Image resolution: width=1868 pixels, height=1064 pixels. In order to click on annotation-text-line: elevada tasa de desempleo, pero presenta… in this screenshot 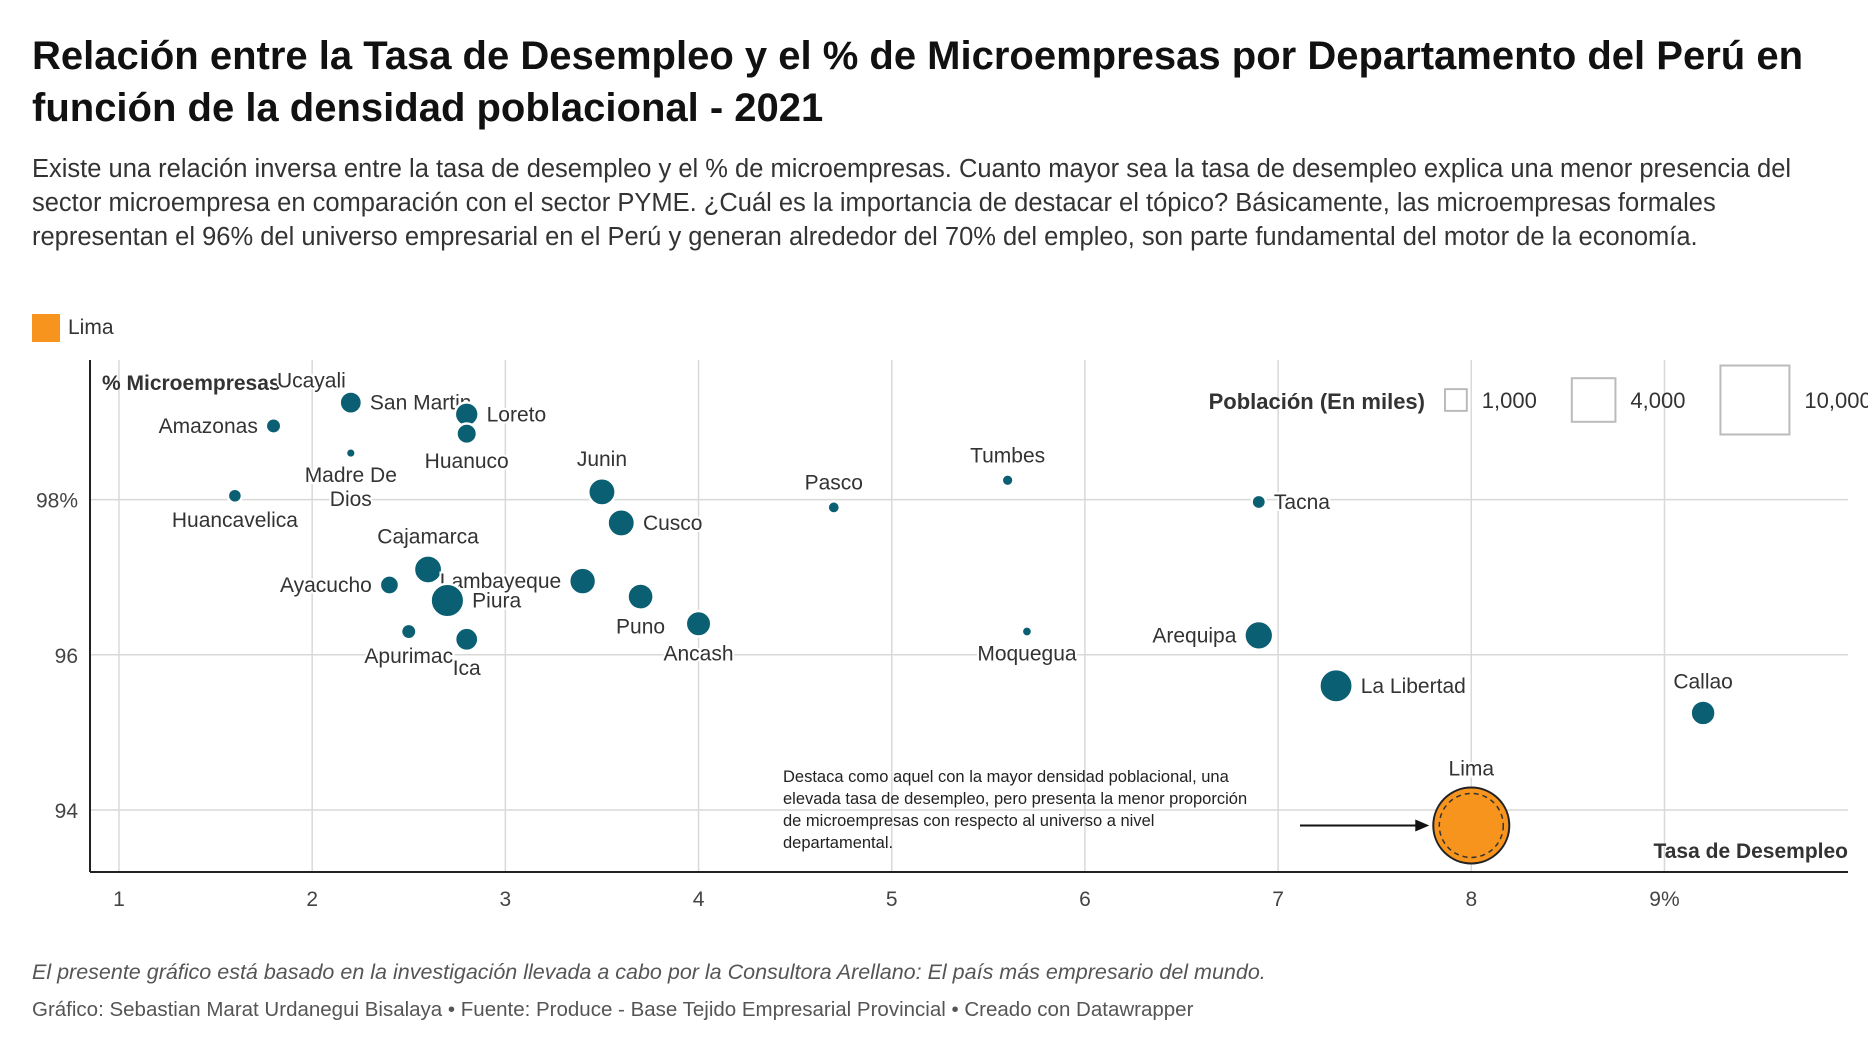, I will do `click(1015, 799)`.